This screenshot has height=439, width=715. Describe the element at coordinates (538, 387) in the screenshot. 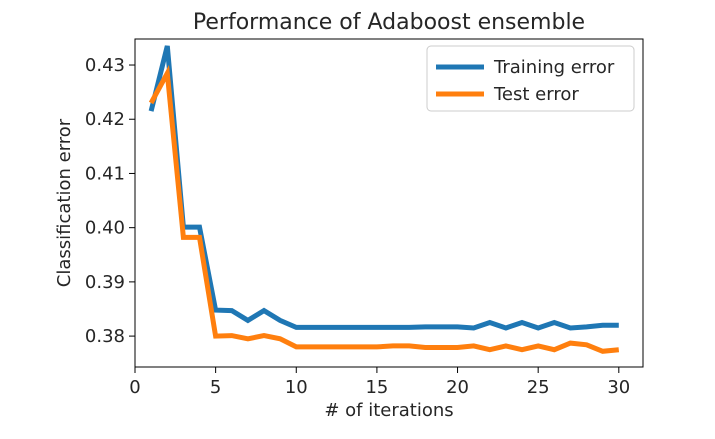

I see `x-tick-label: 25` at that location.